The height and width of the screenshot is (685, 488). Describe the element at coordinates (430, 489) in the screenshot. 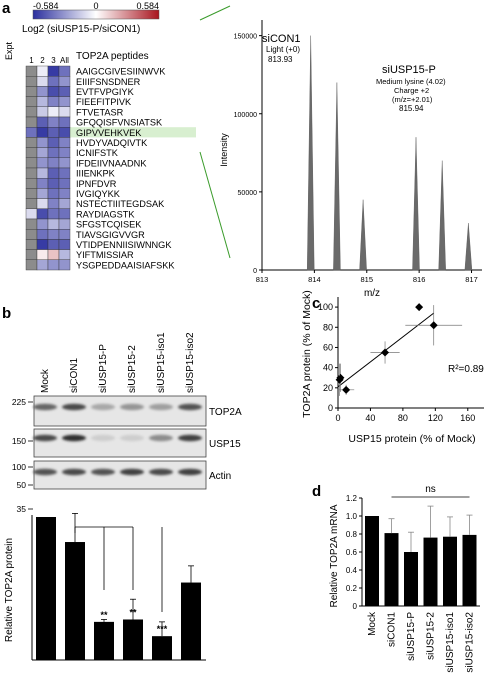

I see `ns-label: ns` at that location.